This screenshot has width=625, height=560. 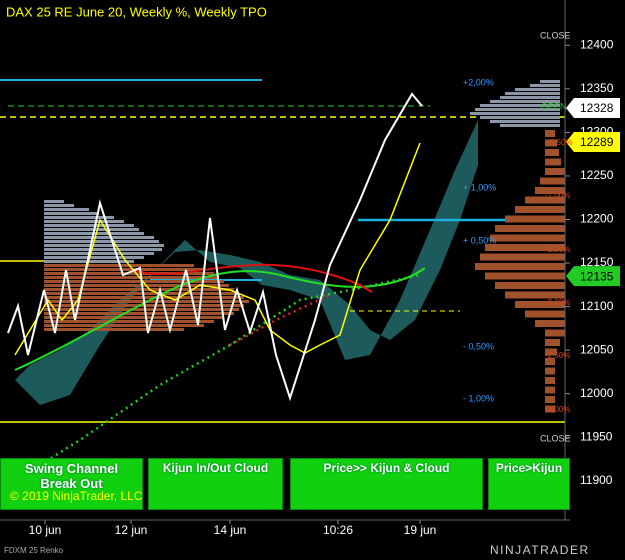 I want to click on instrument: FDXM 25 Renko, so click(x=34, y=550).